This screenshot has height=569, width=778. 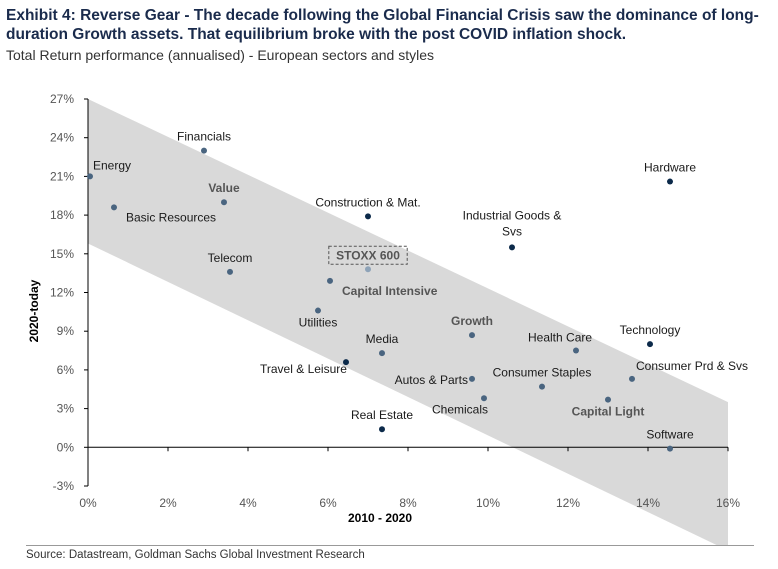 What do you see at coordinates (66, 447) in the screenshot?
I see `y-tick-label: 0%` at bounding box center [66, 447].